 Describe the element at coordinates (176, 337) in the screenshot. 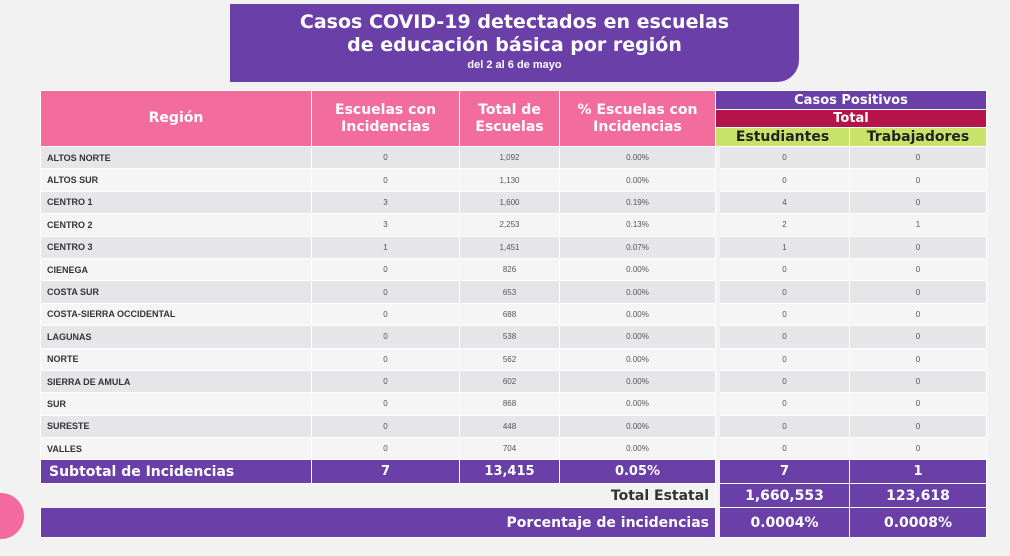

I see `region-cell: LAGUNAS` at that location.